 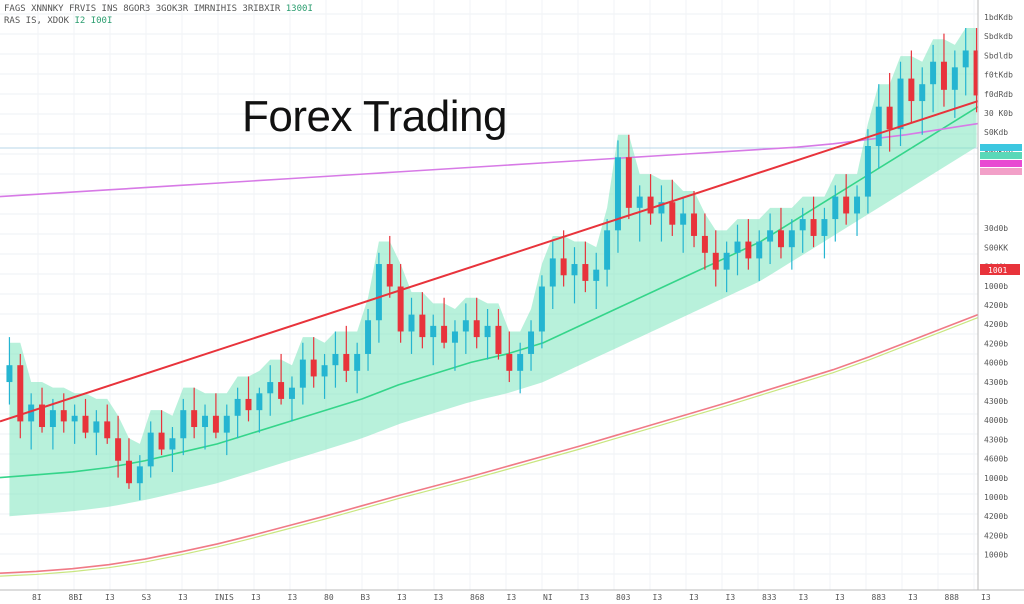 What do you see at coordinates (998, 36) in the screenshot?
I see `price-tick-label: Sbdkdb` at bounding box center [998, 36].